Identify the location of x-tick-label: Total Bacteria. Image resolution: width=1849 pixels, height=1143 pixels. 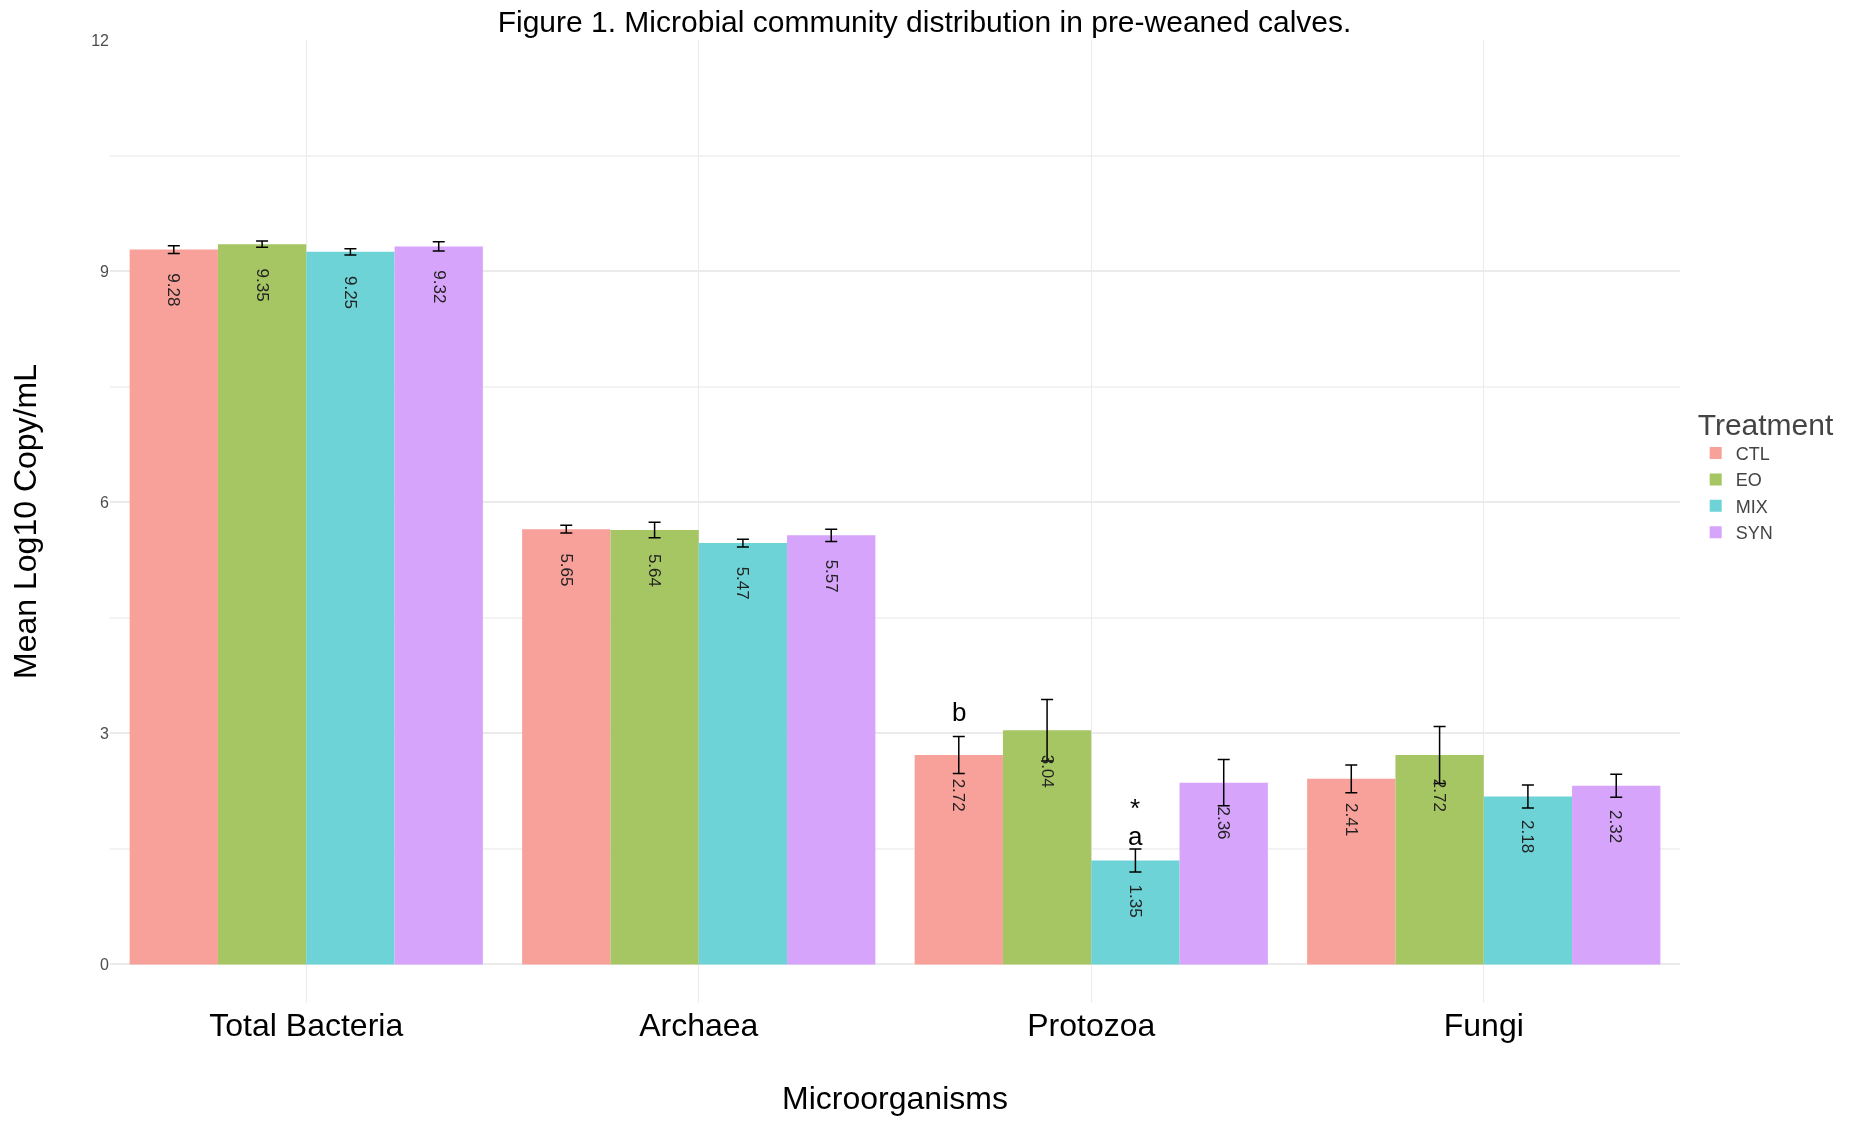
(306, 1025).